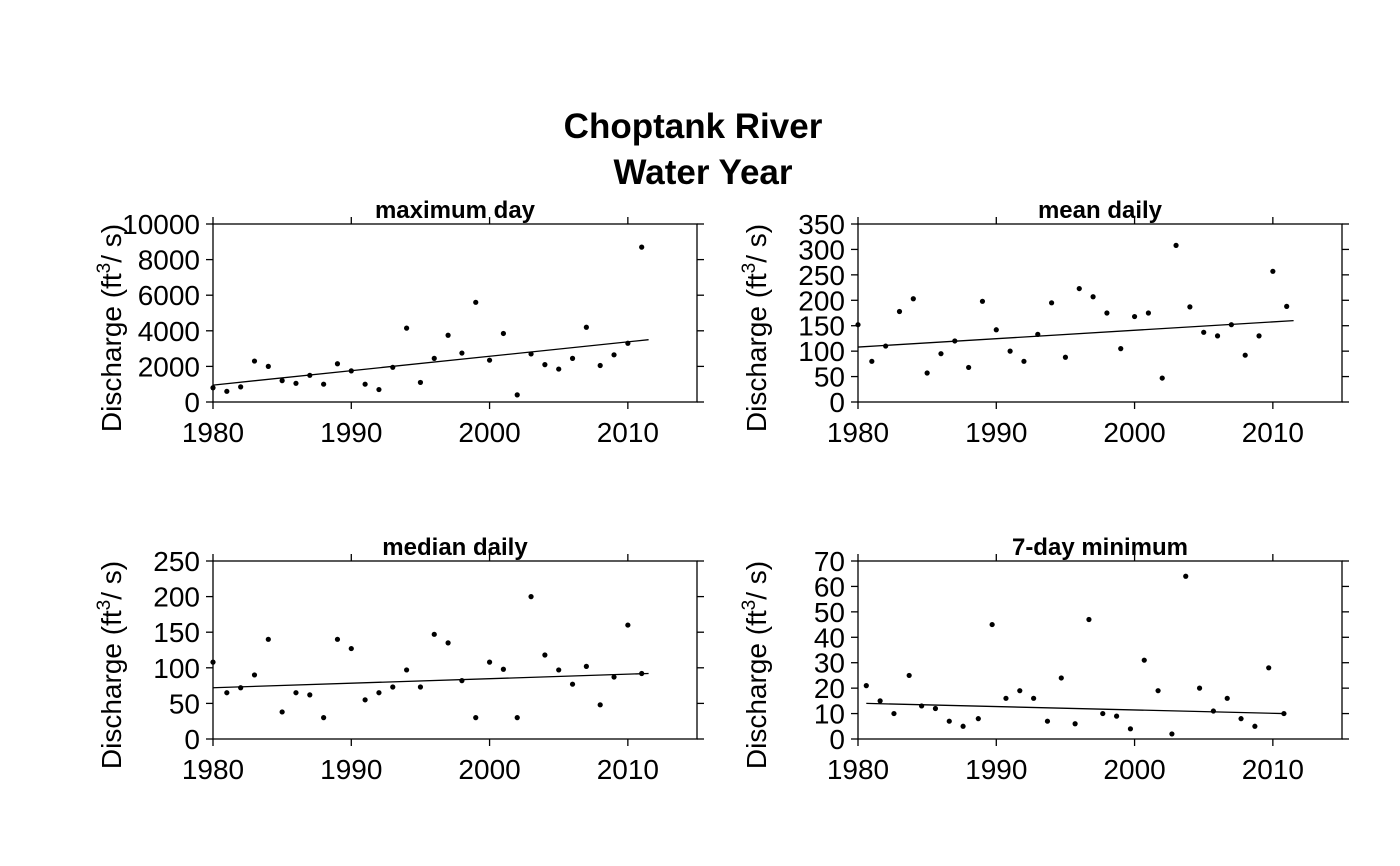 The image size is (1400, 866). What do you see at coordinates (821, 224) in the screenshot?
I see `y-tick-label: 350` at bounding box center [821, 224].